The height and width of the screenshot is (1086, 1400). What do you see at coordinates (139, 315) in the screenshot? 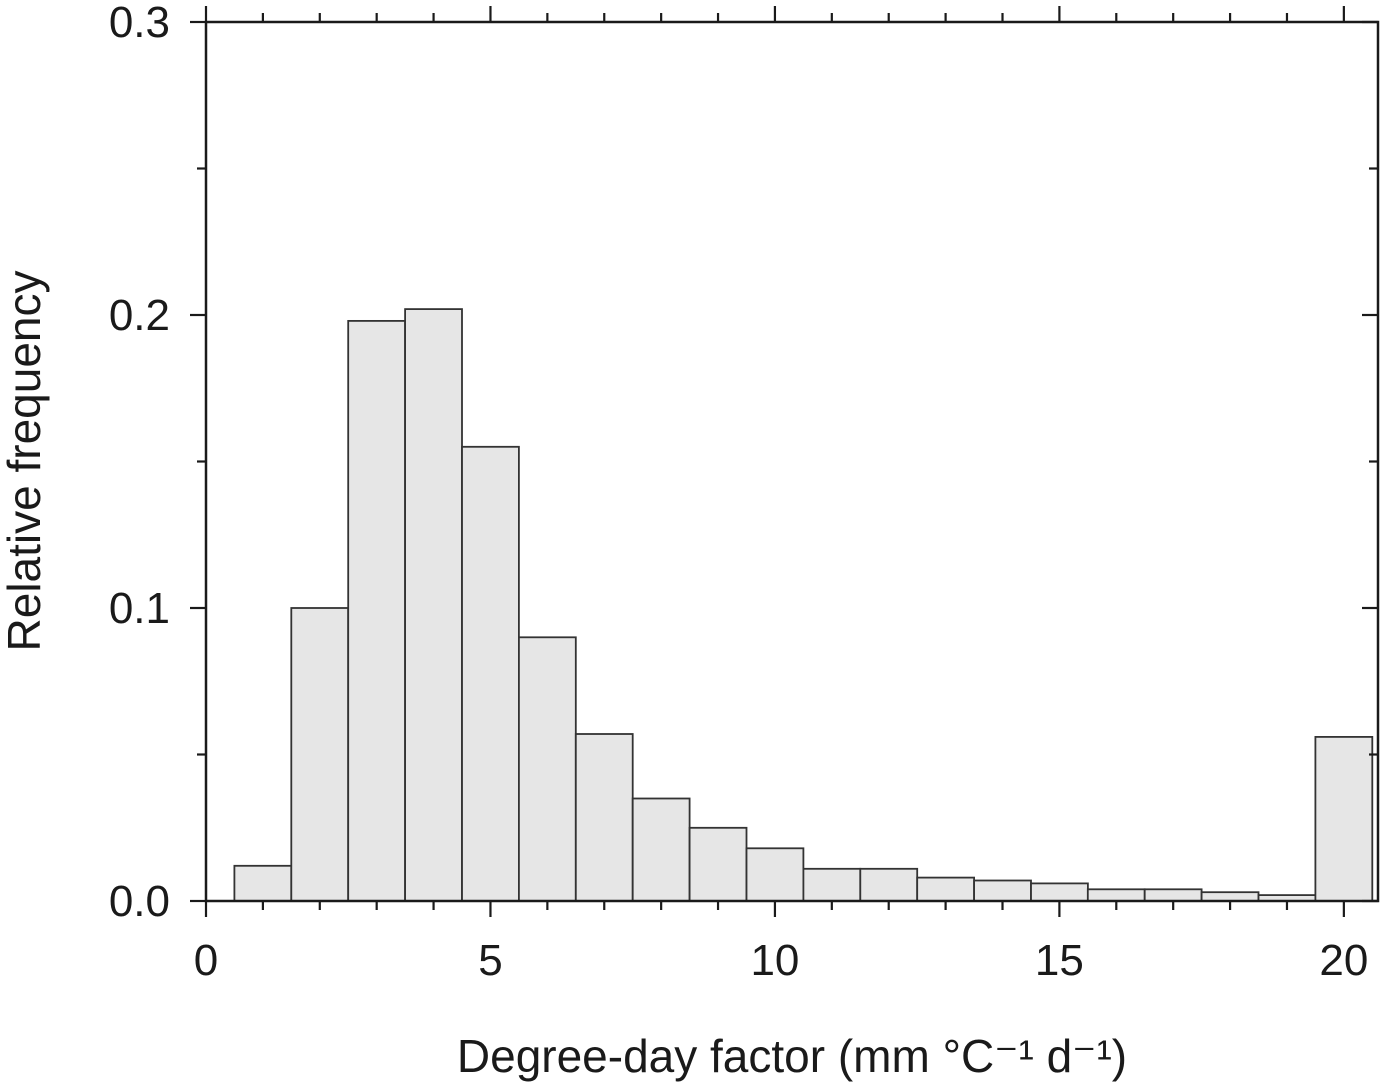
I see `y-tick-label: 0.2` at bounding box center [139, 315].